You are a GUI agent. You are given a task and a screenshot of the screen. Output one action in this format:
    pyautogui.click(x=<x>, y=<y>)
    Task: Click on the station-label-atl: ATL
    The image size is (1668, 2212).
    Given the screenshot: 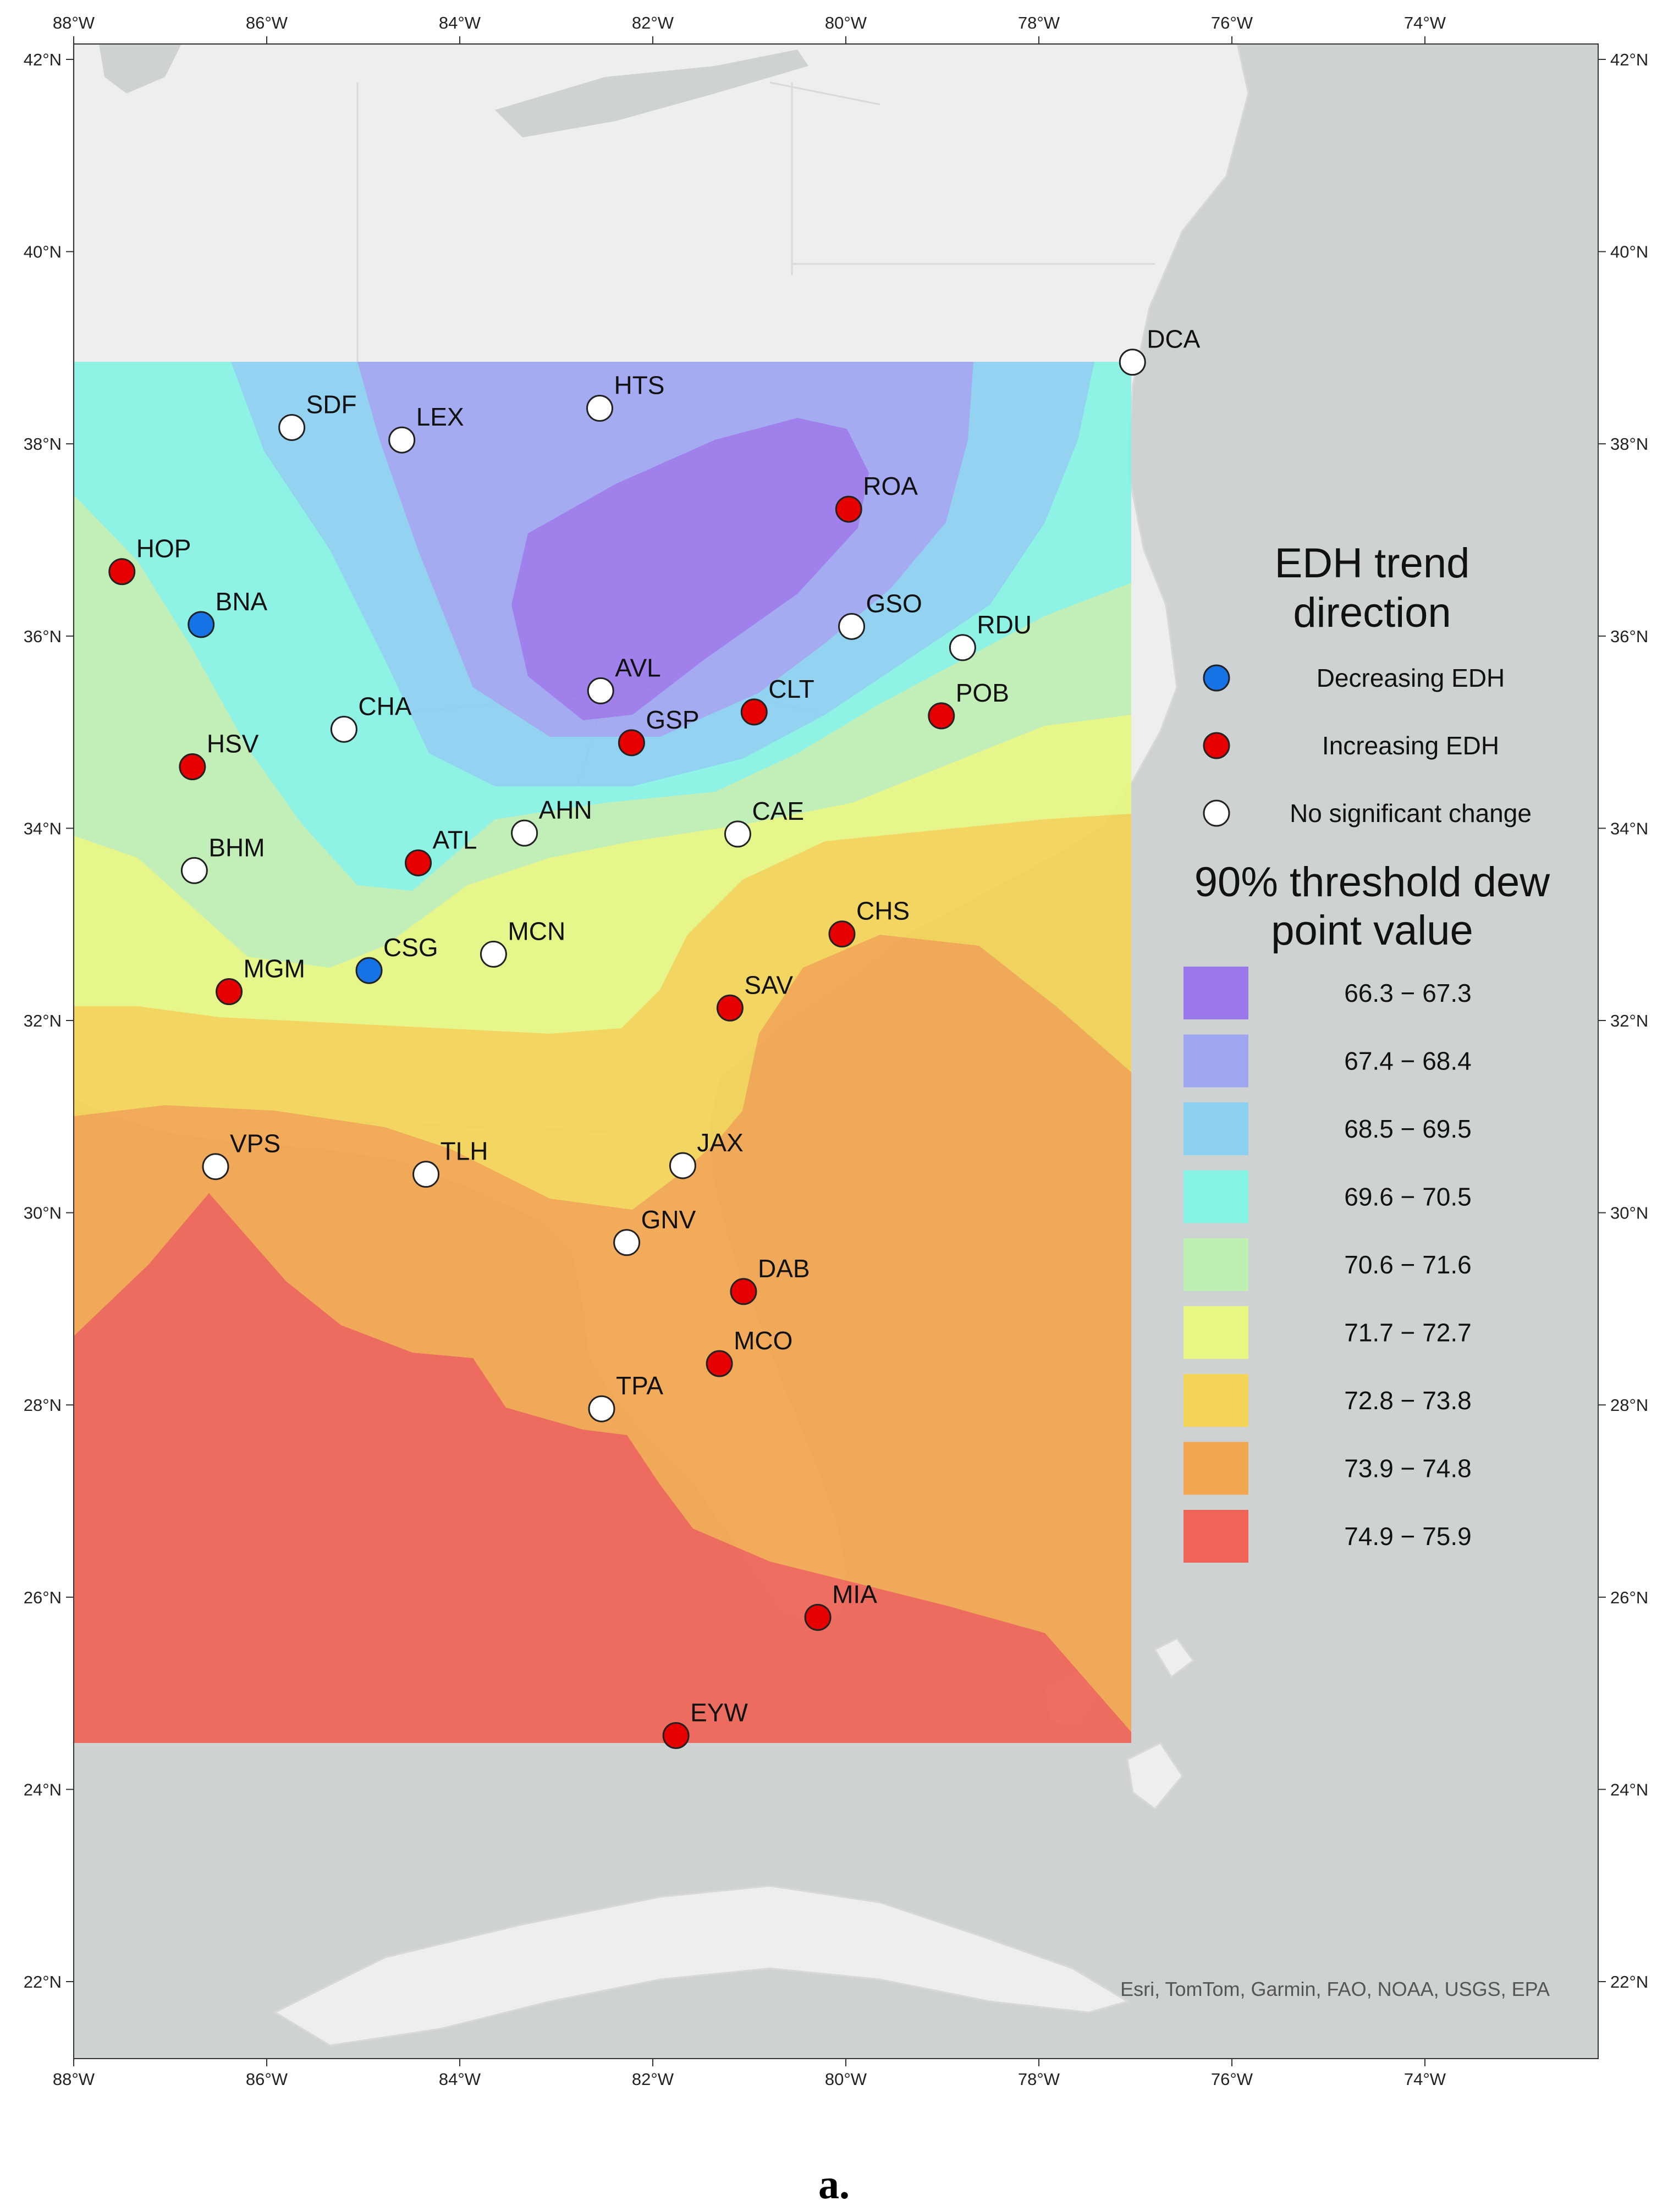 What is the action you would take?
    pyautogui.click(x=455, y=840)
    